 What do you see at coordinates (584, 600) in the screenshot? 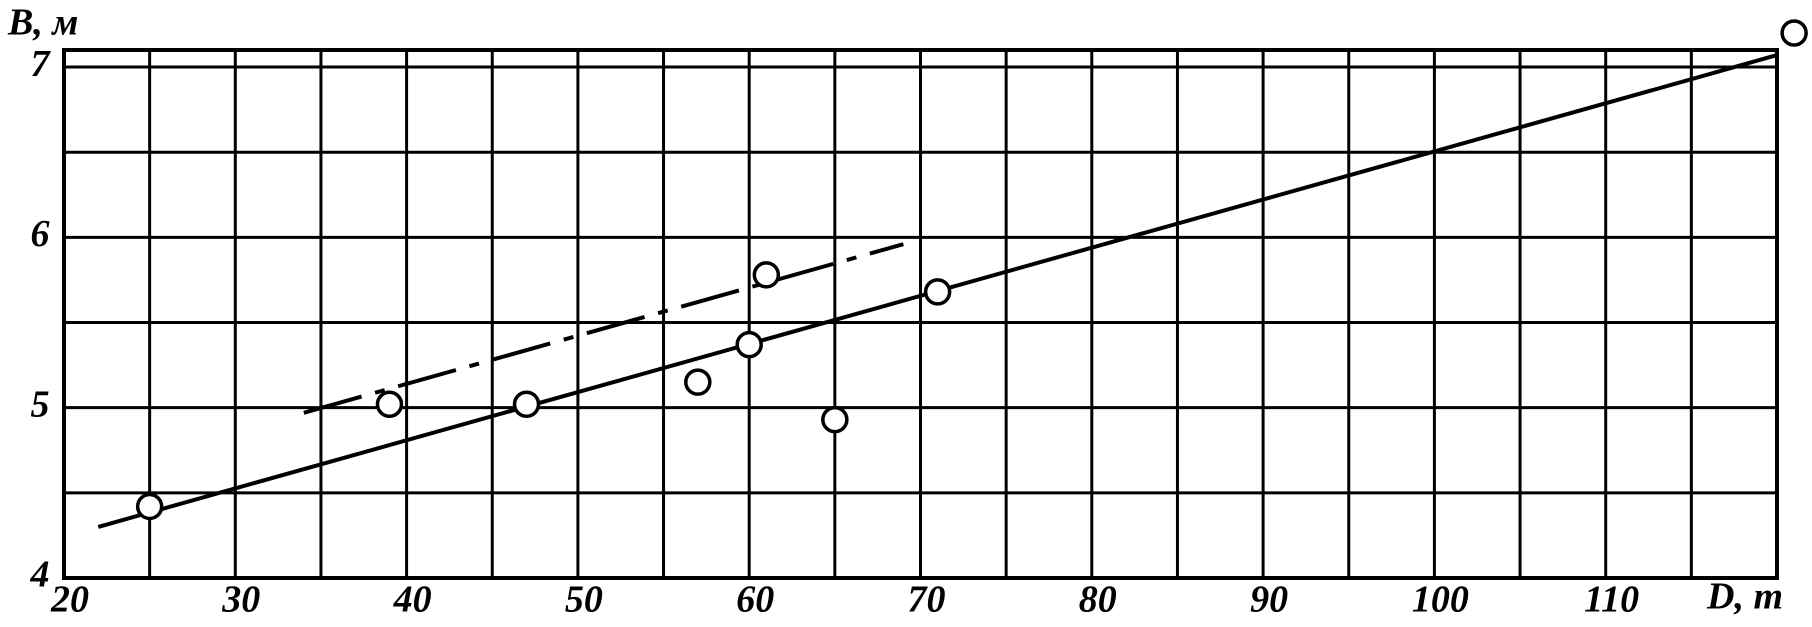
I see `x-tick-label: 50` at bounding box center [584, 600].